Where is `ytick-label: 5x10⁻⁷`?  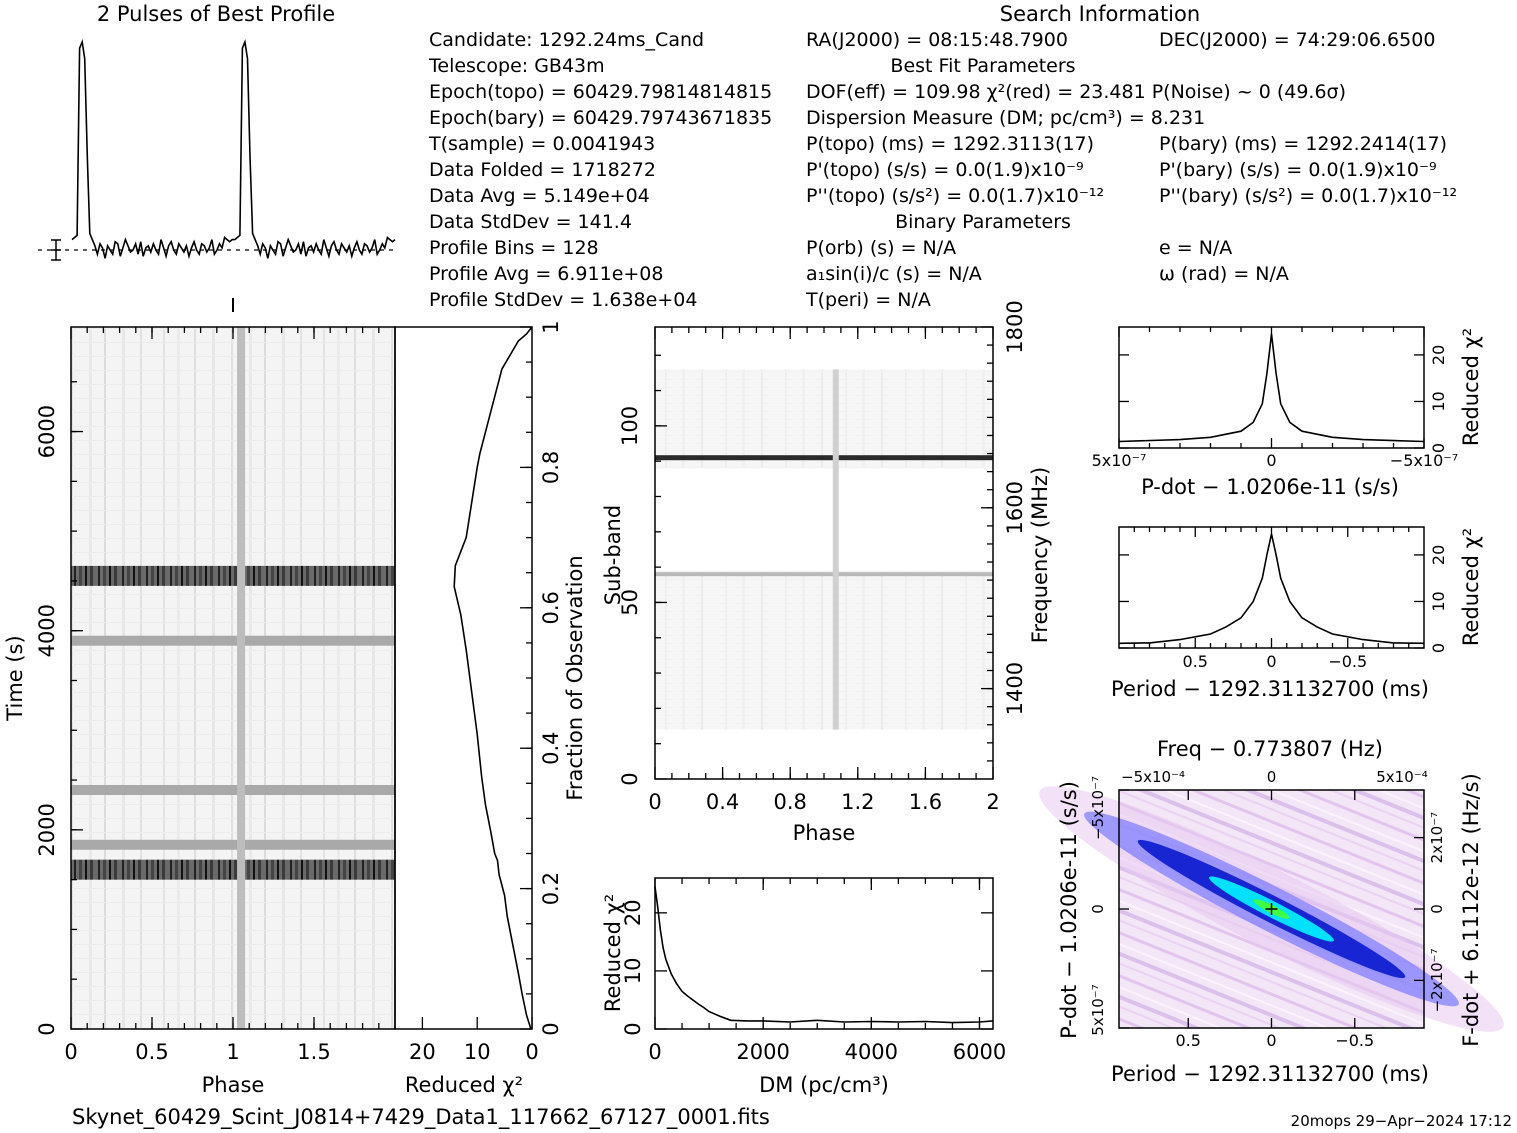 ytick-label: 5x10⁻⁷ is located at coordinates (1098, 1009).